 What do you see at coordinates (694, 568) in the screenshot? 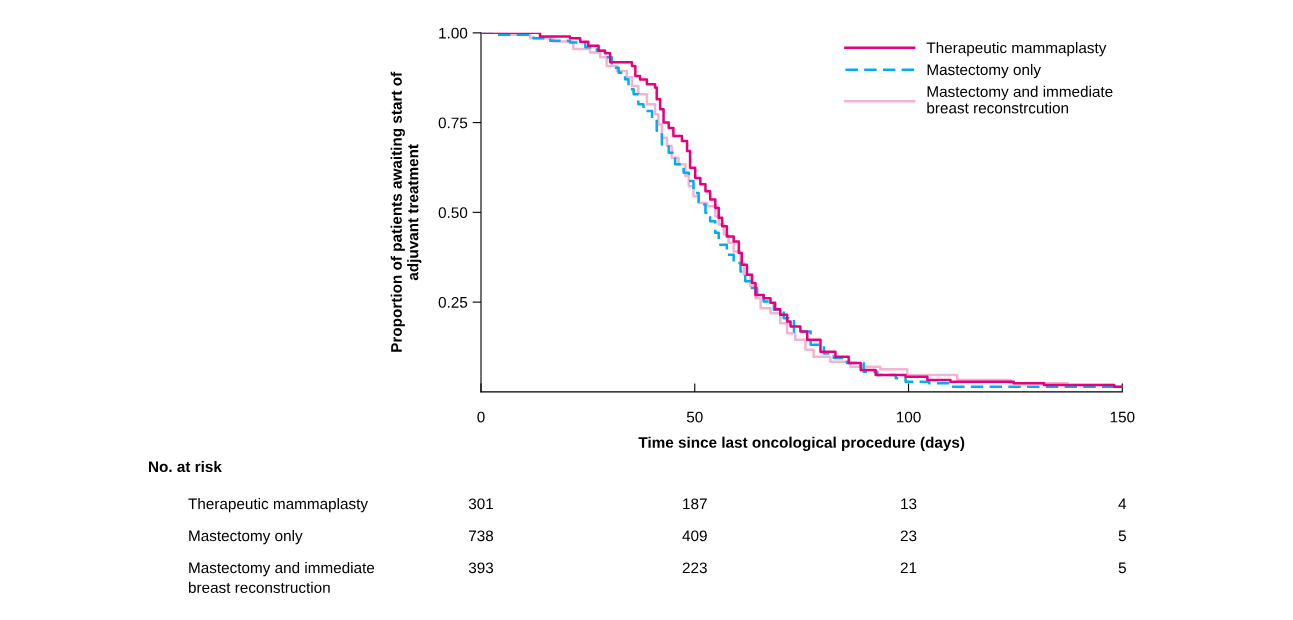
I see `text: 223` at bounding box center [694, 568].